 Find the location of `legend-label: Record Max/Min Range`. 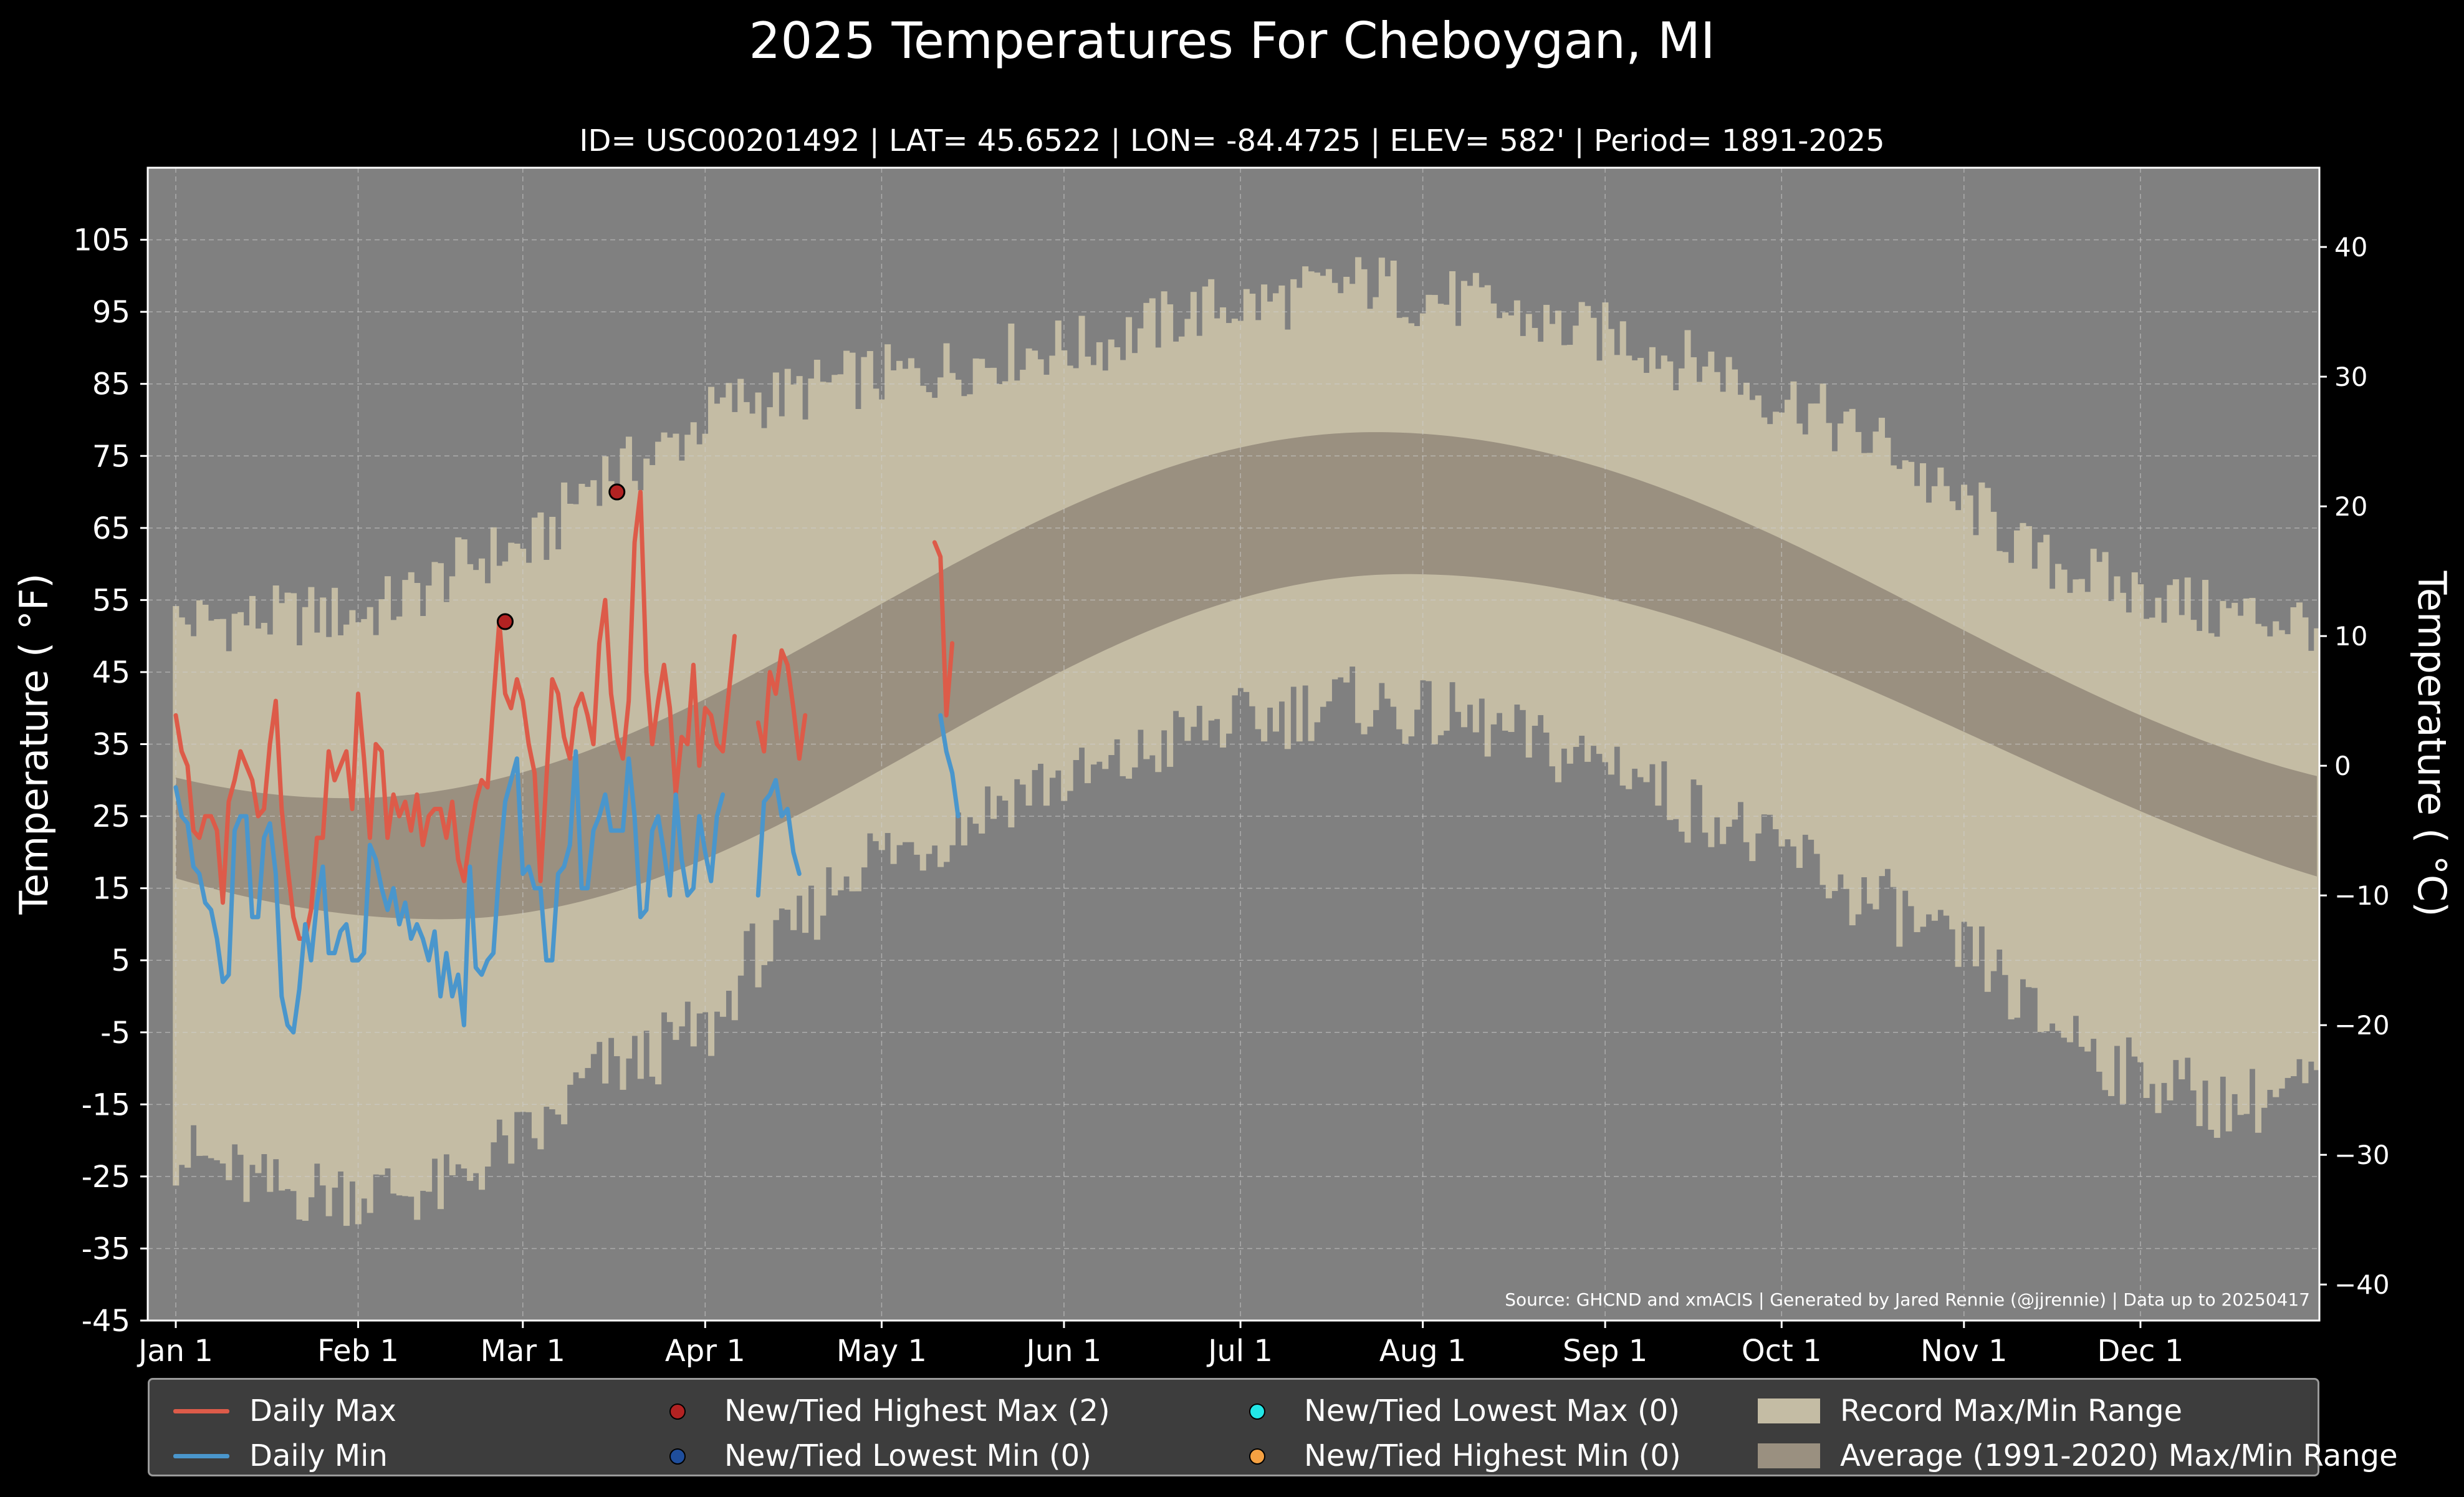

legend-label: Record Max/Min Range is located at coordinates (2011, 1411).